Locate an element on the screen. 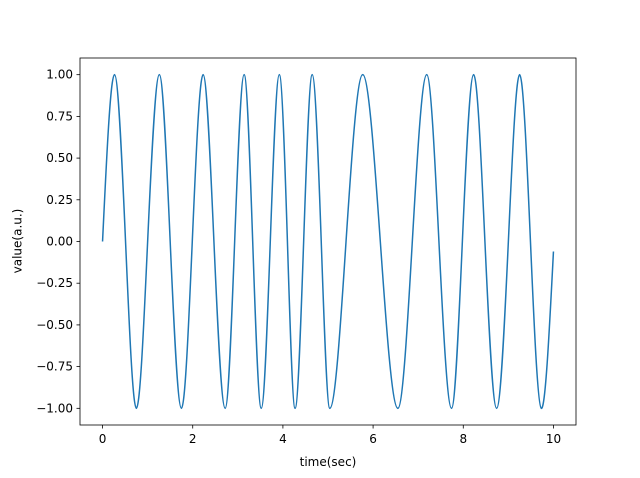 The width and height of the screenshot is (640, 478). x-tick-label: 10 is located at coordinates (553, 439).